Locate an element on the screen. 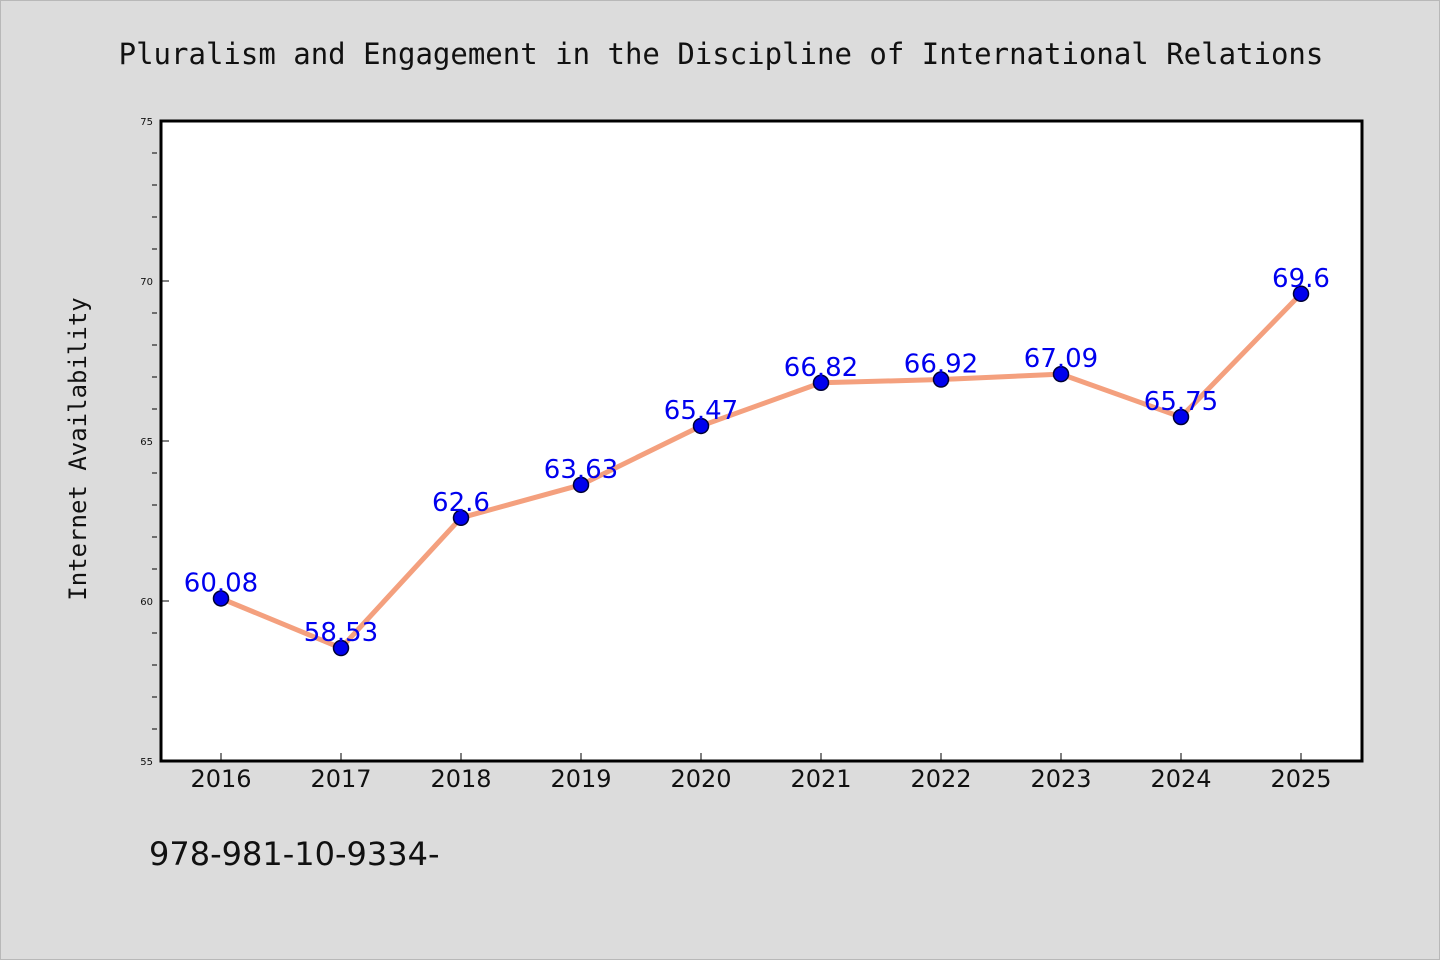  y-tick-label: 75 is located at coordinates (146, 122).